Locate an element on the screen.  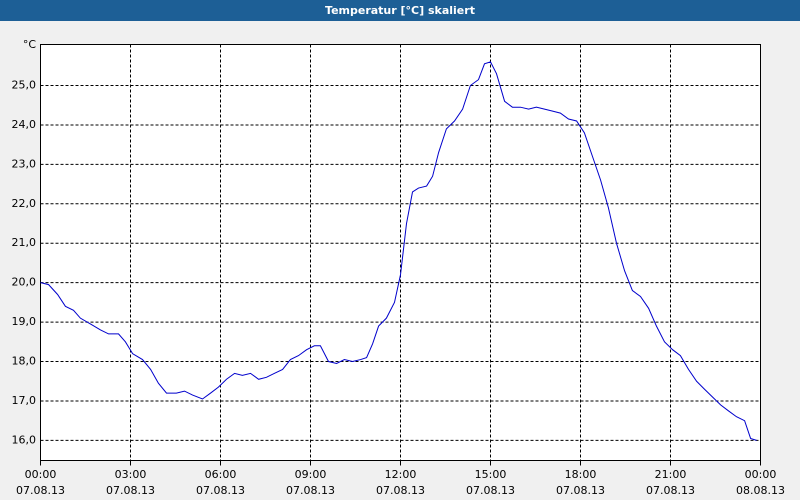
y-tick-label: 24,0 is located at coordinates (24, 124).